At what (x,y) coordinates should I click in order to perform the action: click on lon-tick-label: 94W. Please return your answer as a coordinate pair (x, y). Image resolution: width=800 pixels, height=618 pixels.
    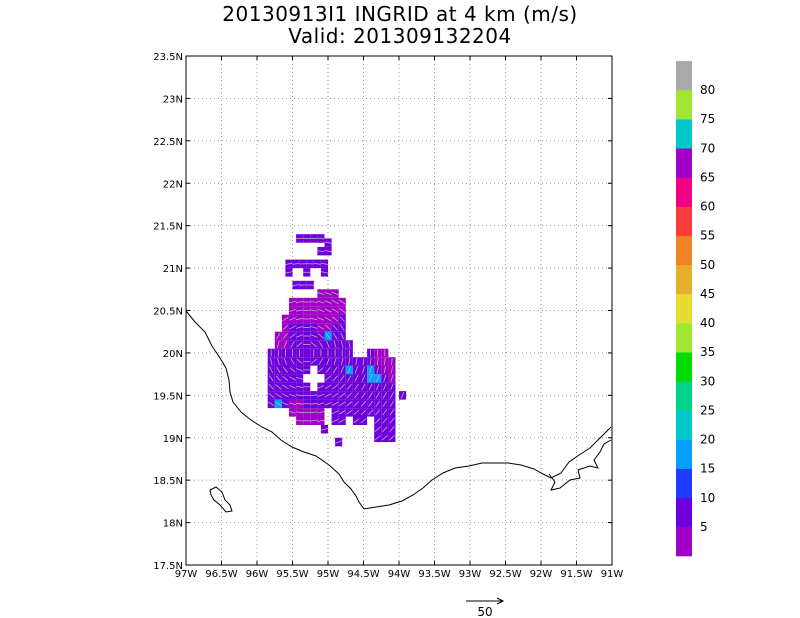
    Looking at the image, I should click on (399, 574).